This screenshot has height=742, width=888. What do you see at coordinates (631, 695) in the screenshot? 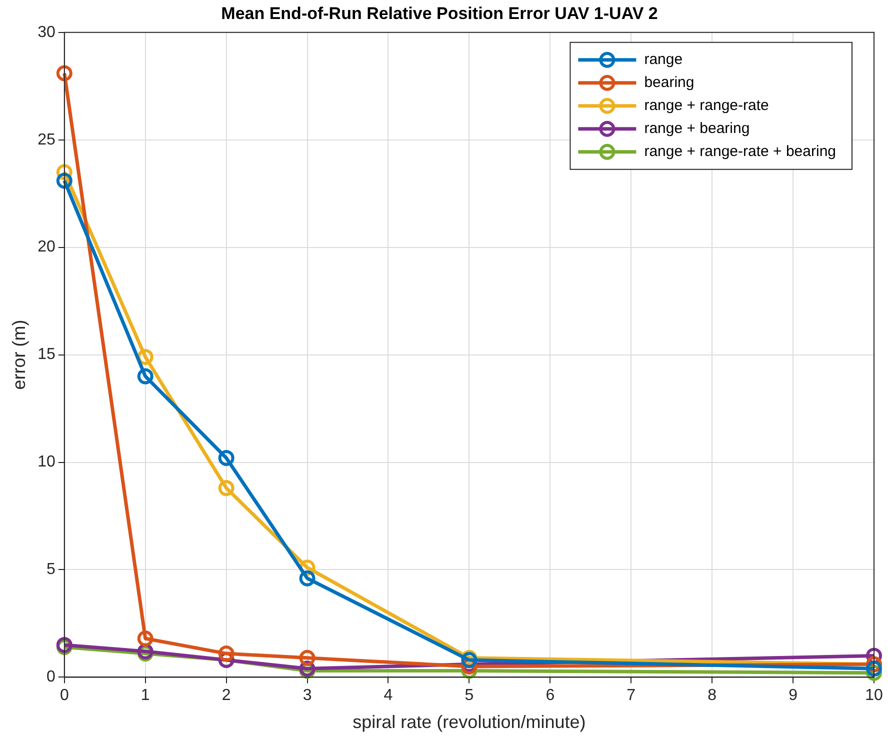
I see `x-tick-label: 7` at bounding box center [631, 695].